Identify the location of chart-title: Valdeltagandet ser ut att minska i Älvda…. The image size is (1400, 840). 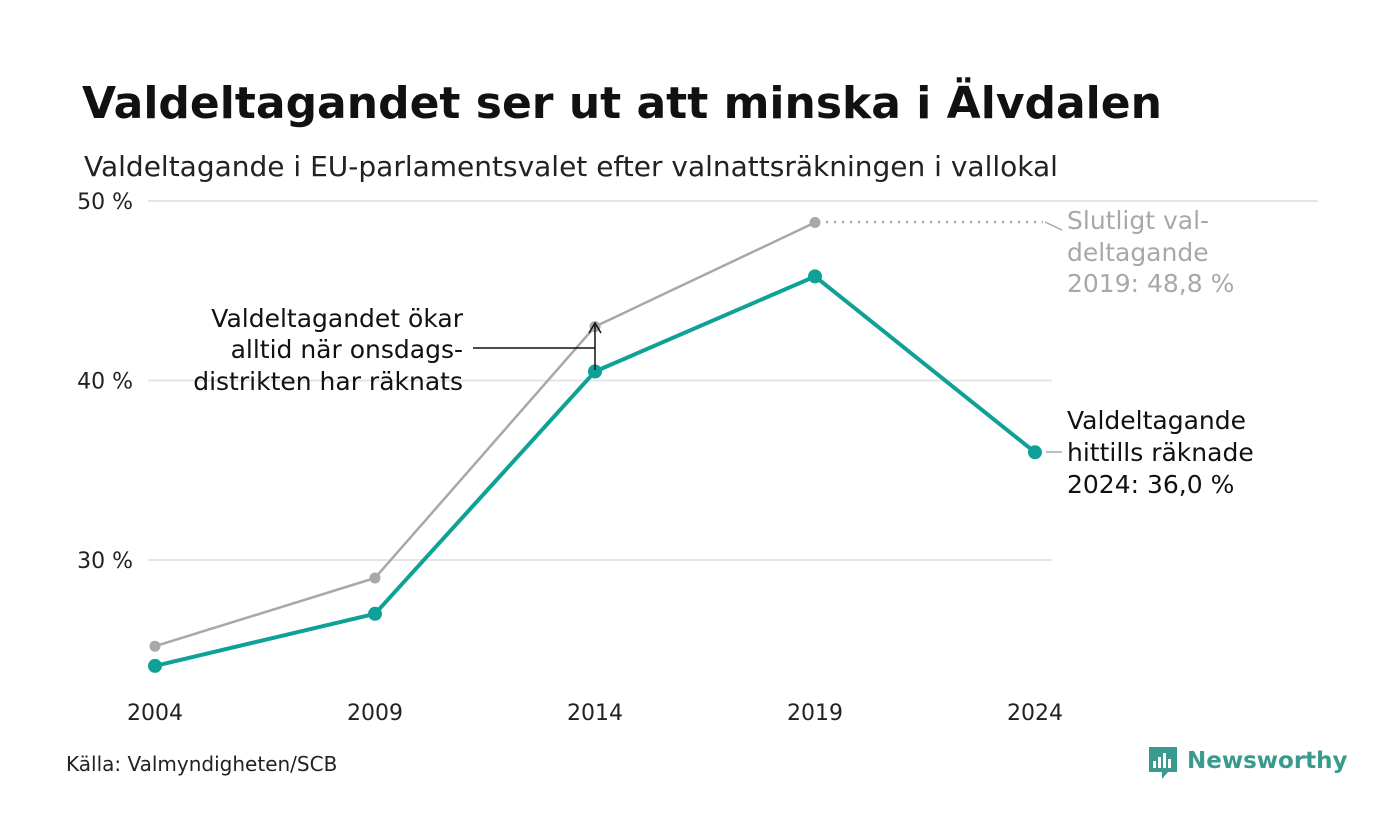
(622, 102).